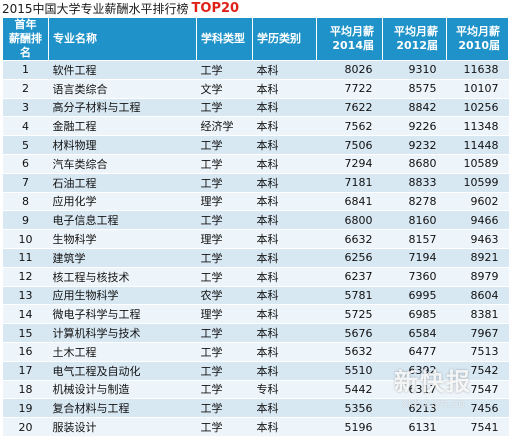  Describe the element at coordinates (349, 39) in the screenshot. I see `header-salary-2014: 平均月薪 2014届` at that location.